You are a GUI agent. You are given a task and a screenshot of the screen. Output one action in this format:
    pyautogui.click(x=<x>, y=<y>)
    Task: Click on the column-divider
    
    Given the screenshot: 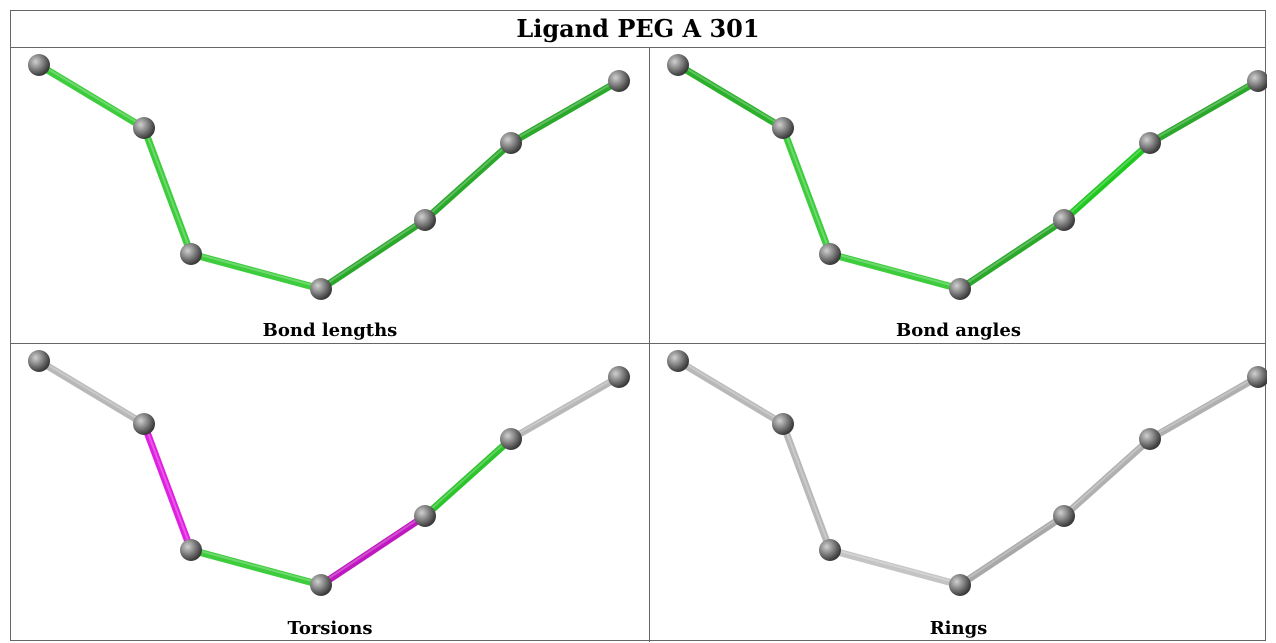 What is the action you would take?
    pyautogui.click(x=649, y=344)
    